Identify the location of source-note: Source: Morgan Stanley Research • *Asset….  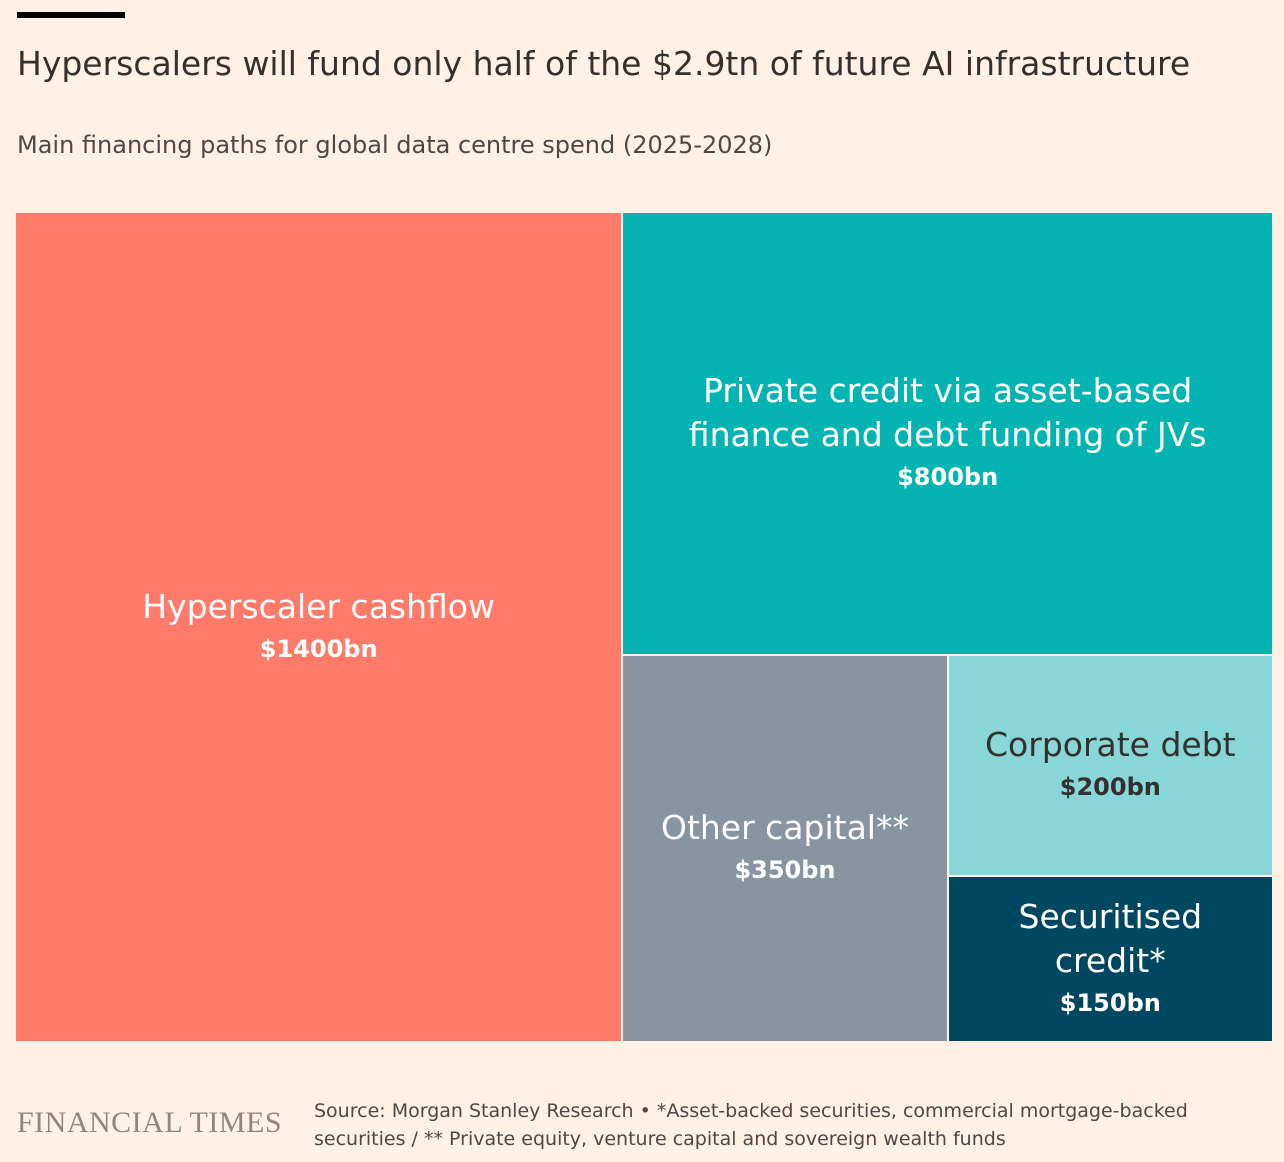
(751, 1125).